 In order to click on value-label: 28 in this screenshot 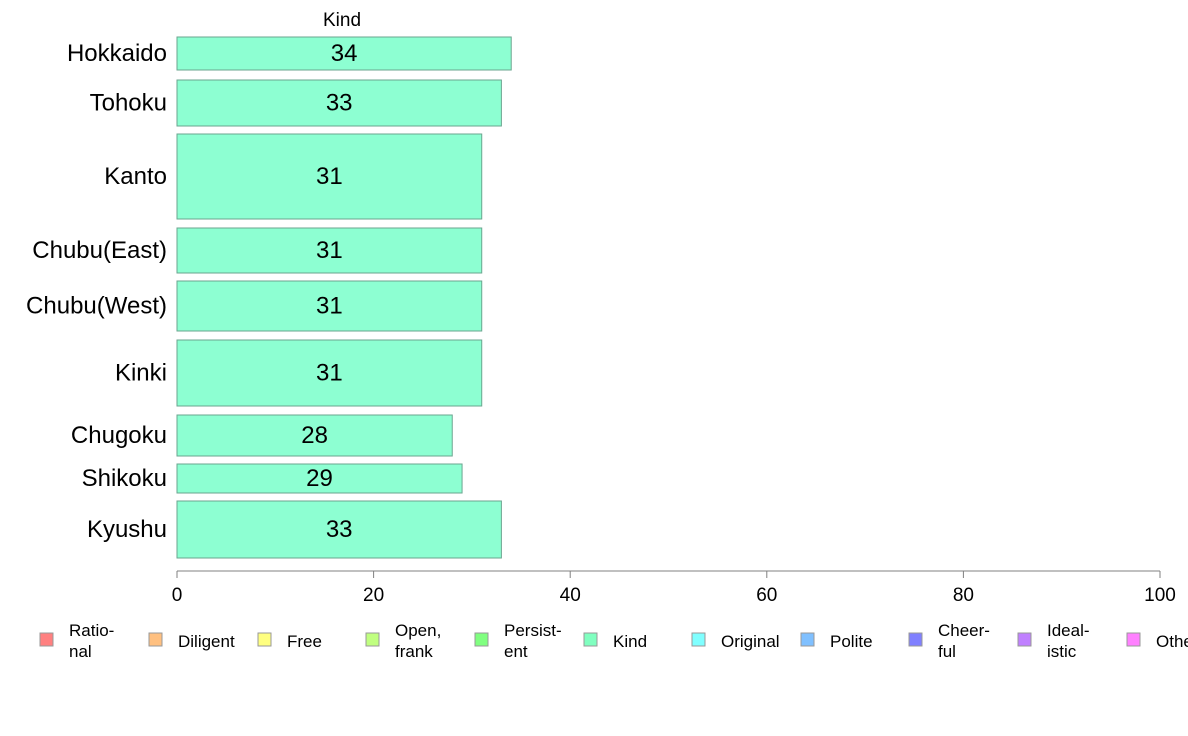, I will do `click(314, 435)`.